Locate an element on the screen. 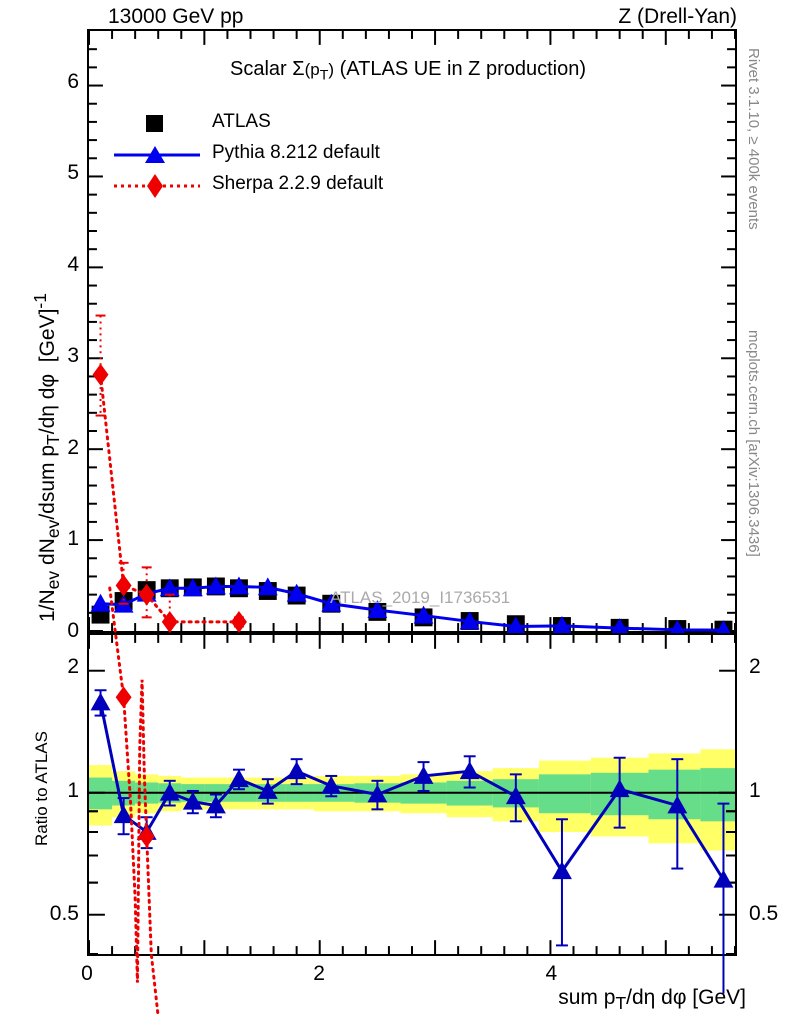 The height and width of the screenshot is (1024, 786). y-tick-label: 1 is located at coordinates (73, 539).